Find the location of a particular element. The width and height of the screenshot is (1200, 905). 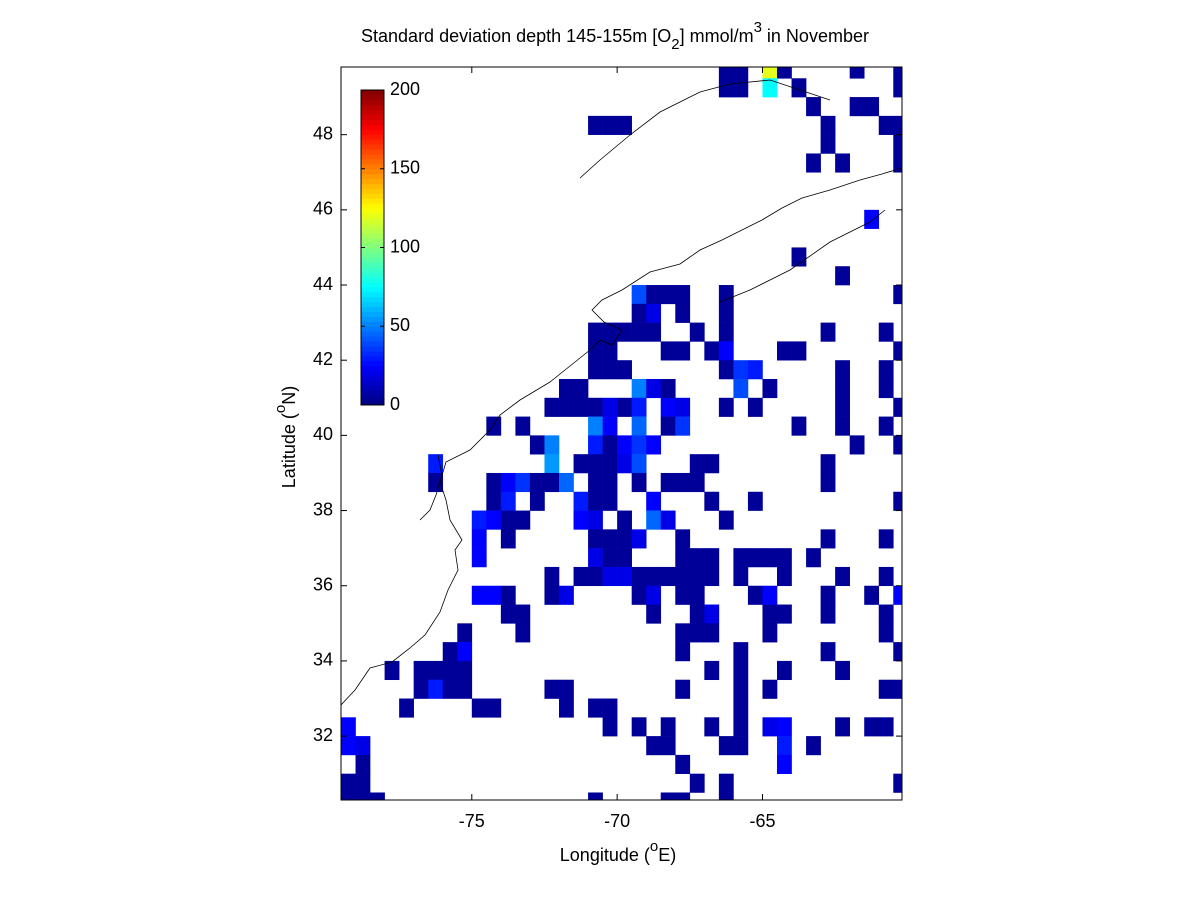

label-part: Standard deviation depth 145-155m [O is located at coordinates (516, 36).